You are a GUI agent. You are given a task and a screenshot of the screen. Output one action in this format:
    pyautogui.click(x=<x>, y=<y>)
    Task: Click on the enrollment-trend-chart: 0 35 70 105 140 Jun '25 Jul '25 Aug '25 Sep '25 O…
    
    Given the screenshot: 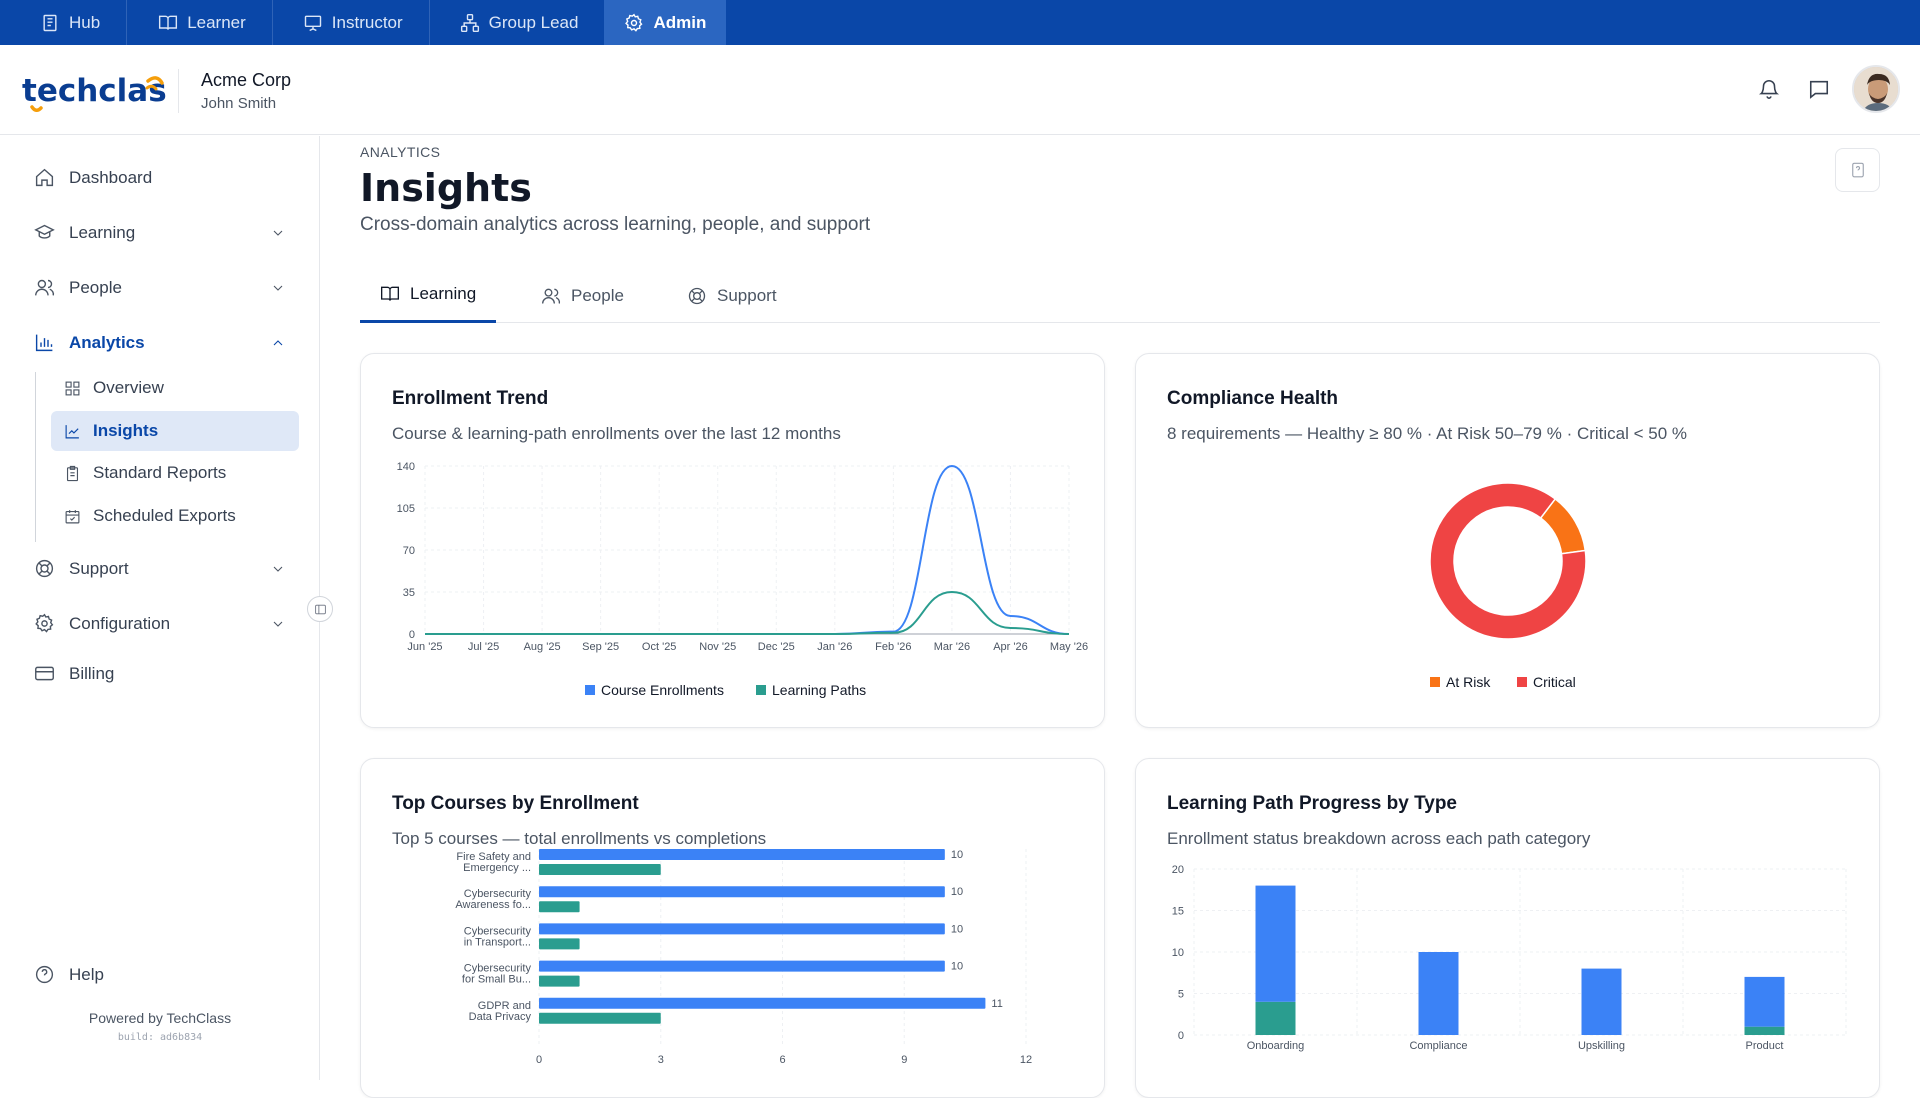 What is the action you would take?
    pyautogui.click(x=742, y=579)
    